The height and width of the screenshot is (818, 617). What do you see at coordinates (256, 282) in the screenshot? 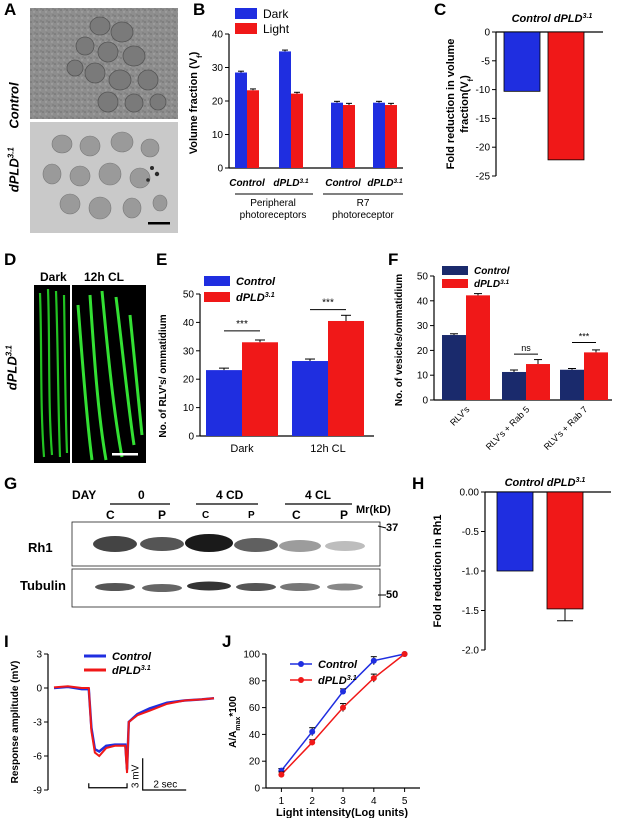
I see `e-legend-label: Control` at bounding box center [256, 282].